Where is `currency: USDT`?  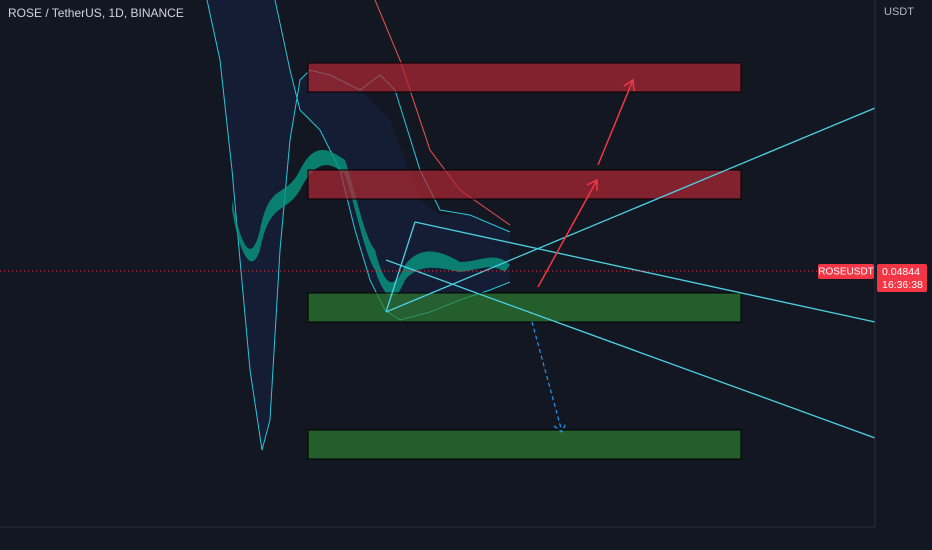
currency: USDT is located at coordinates (899, 12).